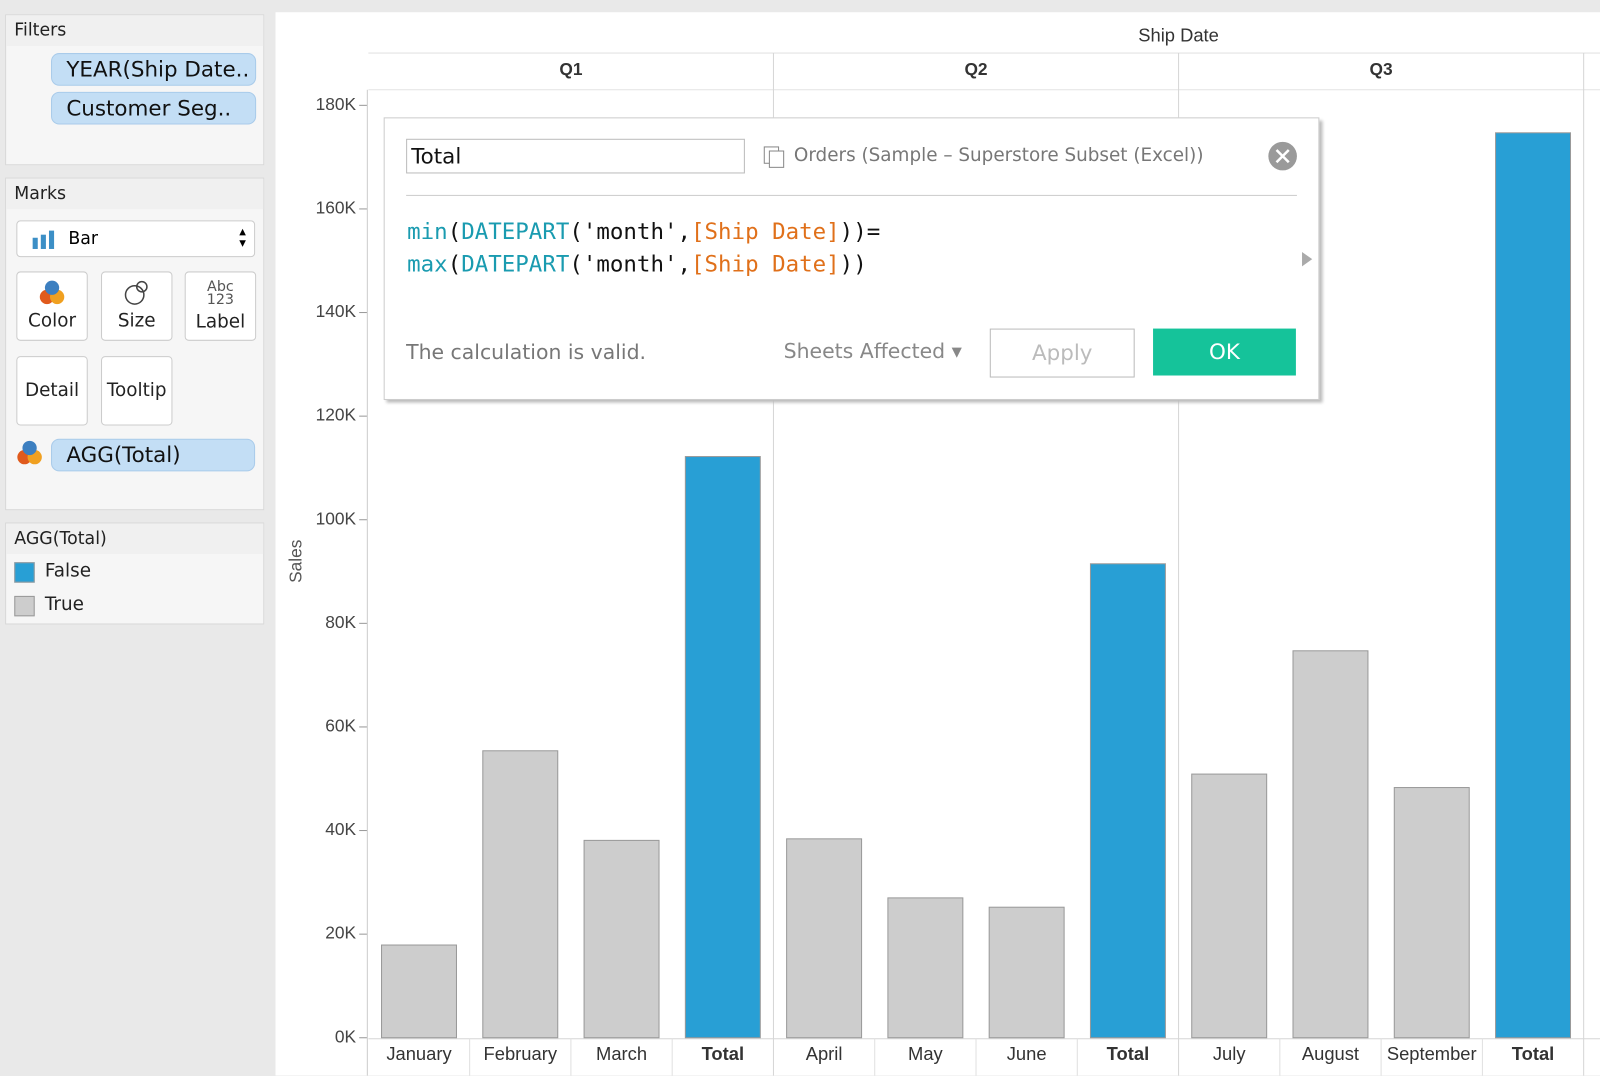 This screenshot has height=1076, width=1600. Describe the element at coordinates (1432, 1053) in the screenshot. I see `x-tick-label: September` at that location.